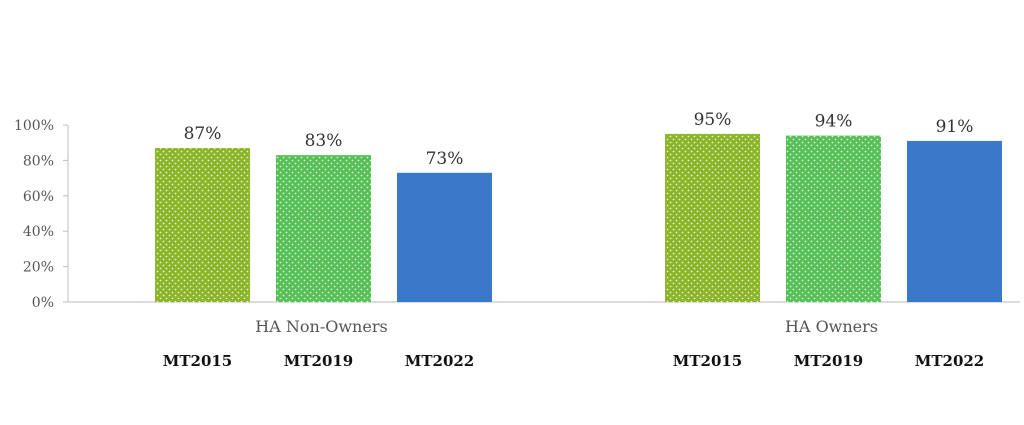  Describe the element at coordinates (43, 303) in the screenshot. I see `y-tick-label: 0%` at that location.